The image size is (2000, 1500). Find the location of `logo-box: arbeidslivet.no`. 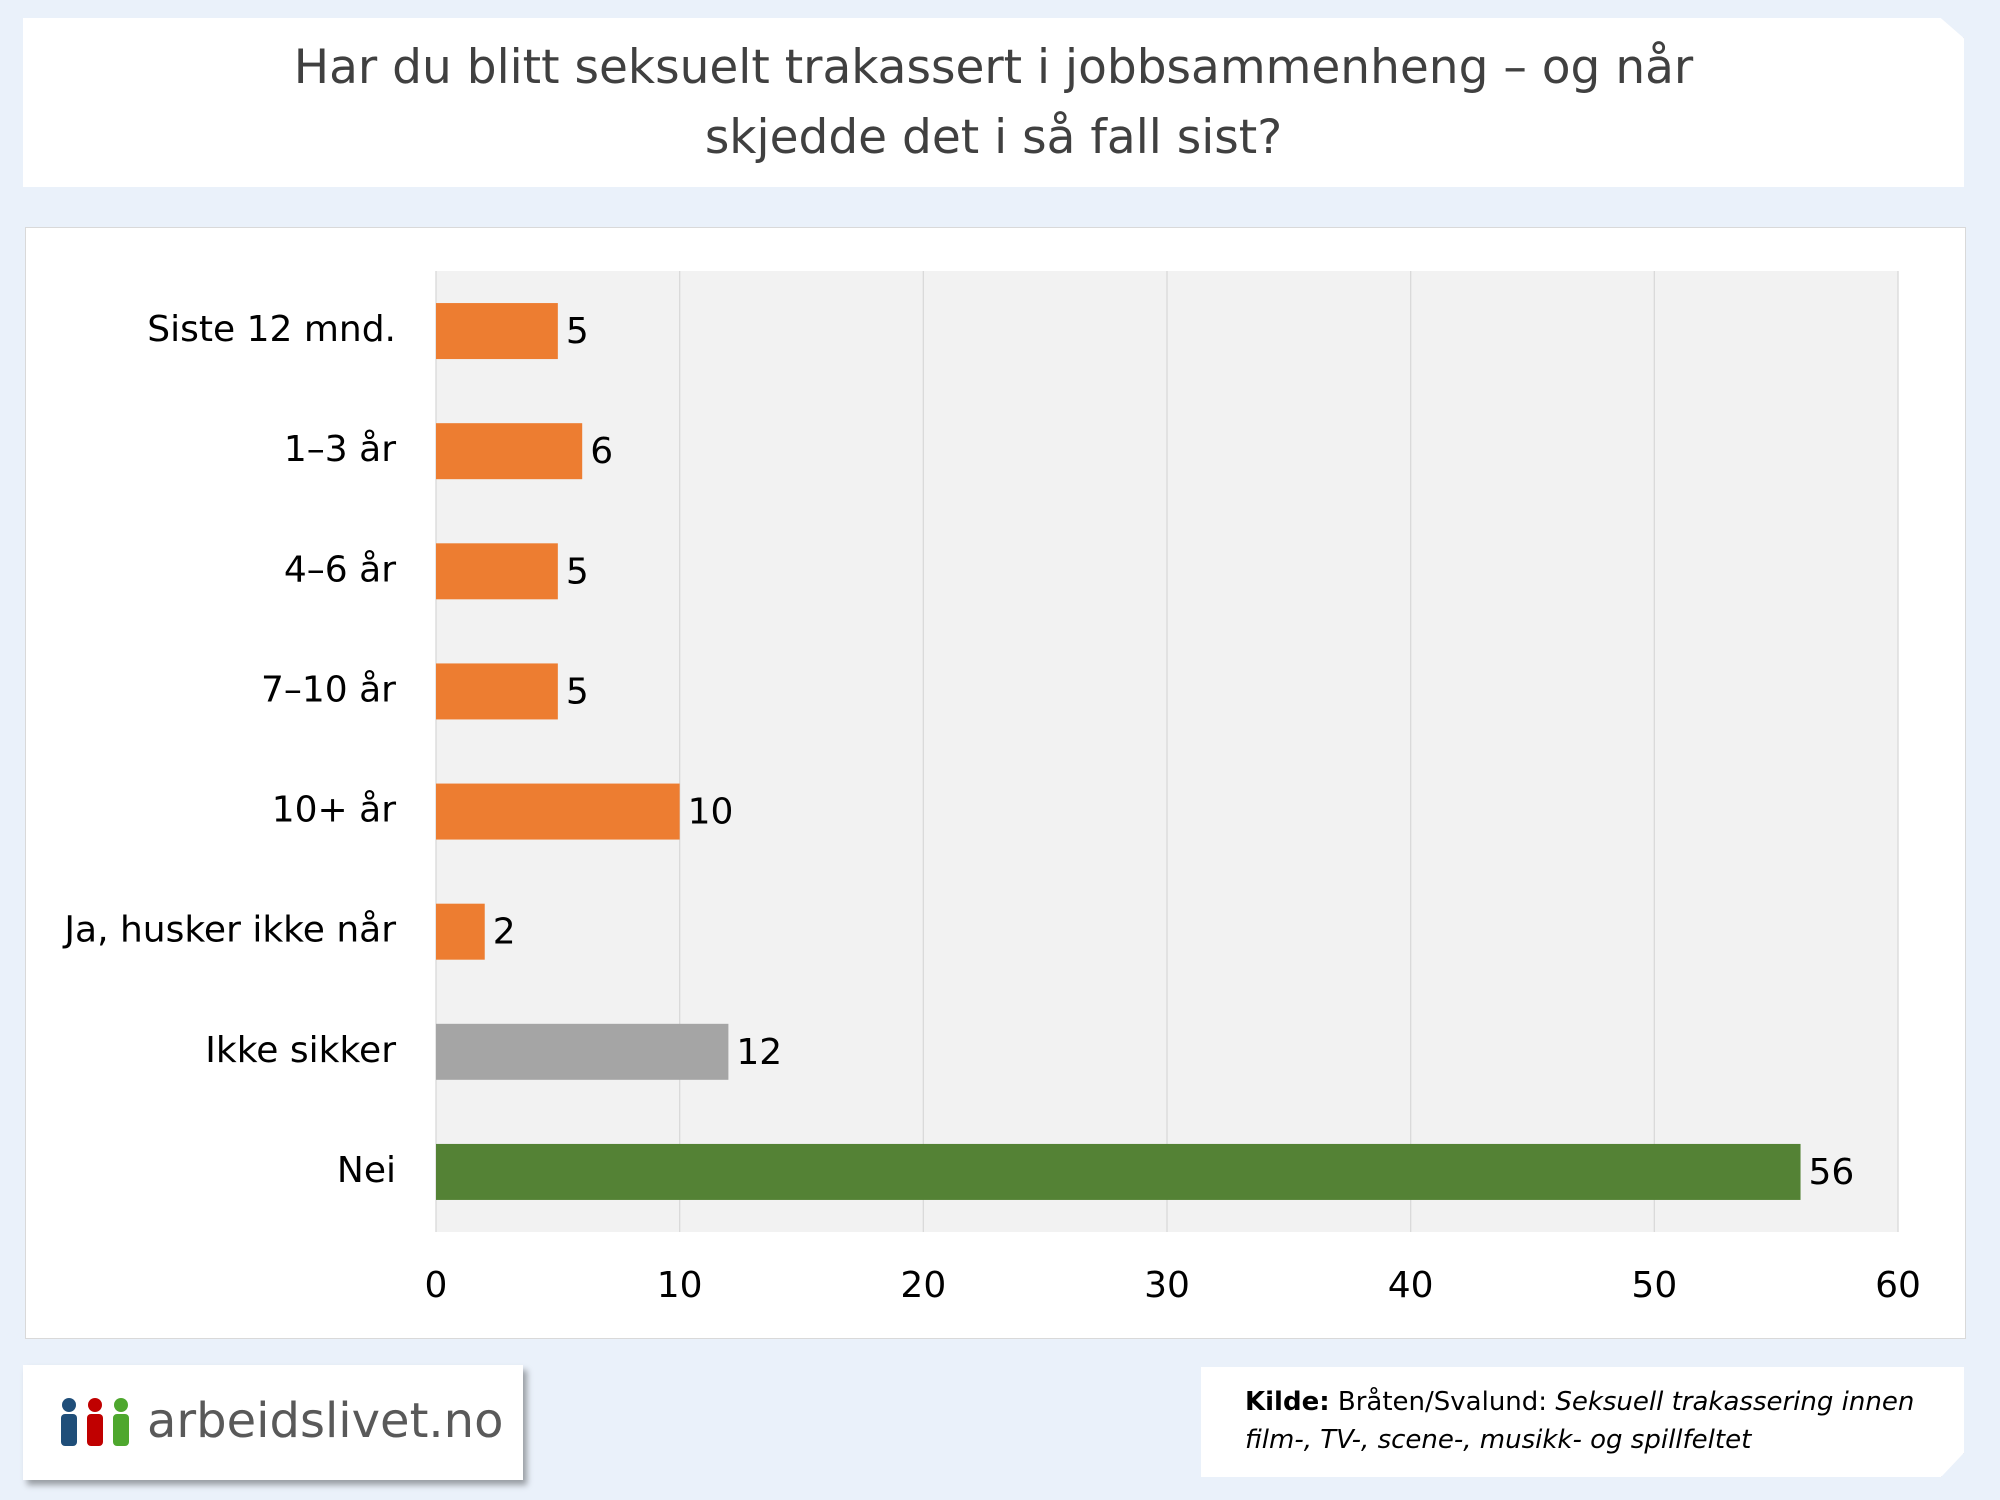

logo-box: arbeidslivet.no is located at coordinates (273, 1422).